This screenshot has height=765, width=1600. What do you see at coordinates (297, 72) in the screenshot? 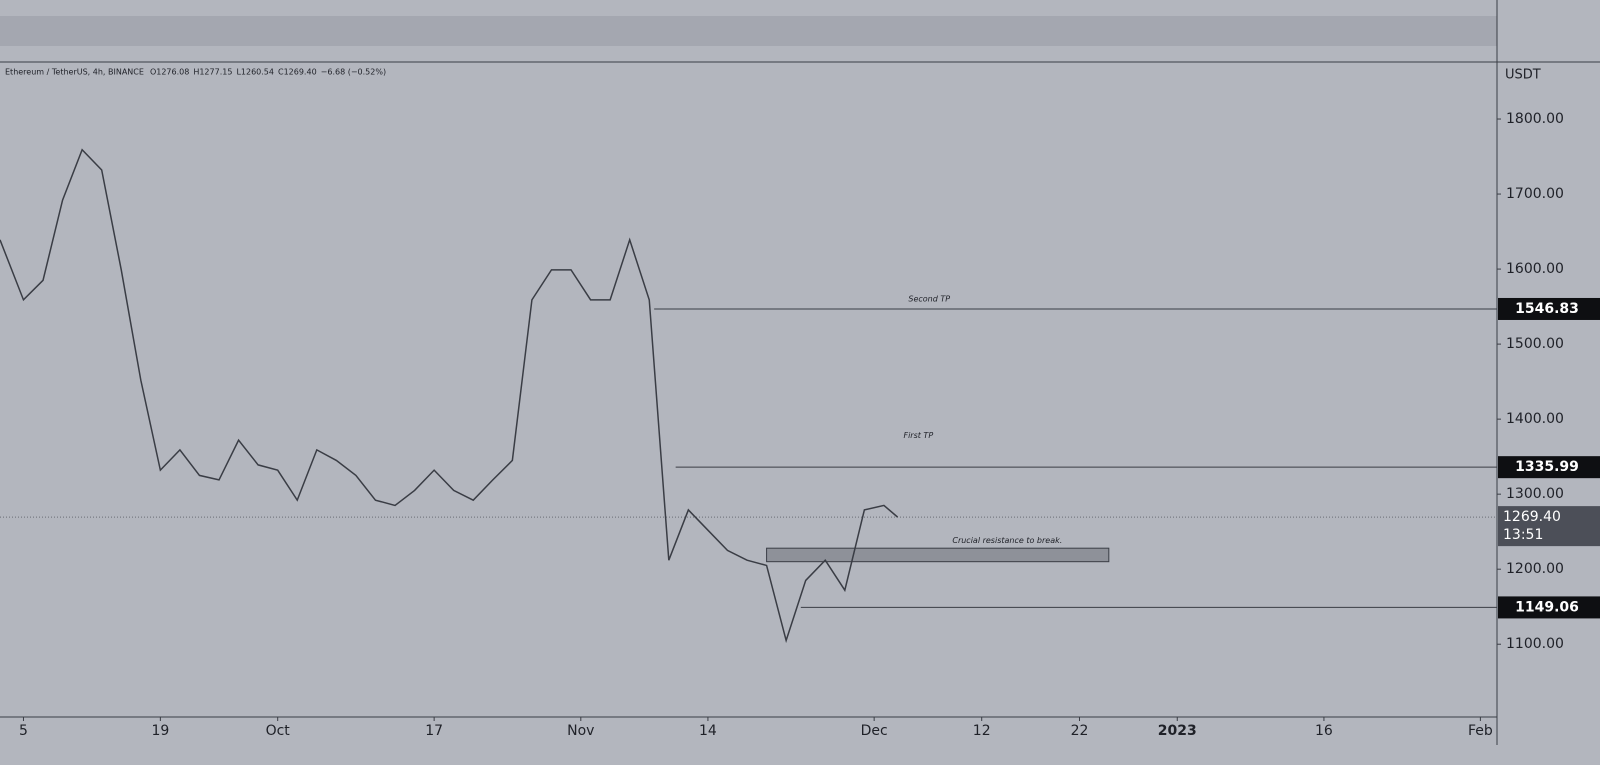
I see `ohlc-close: C1269.40` at bounding box center [297, 72].